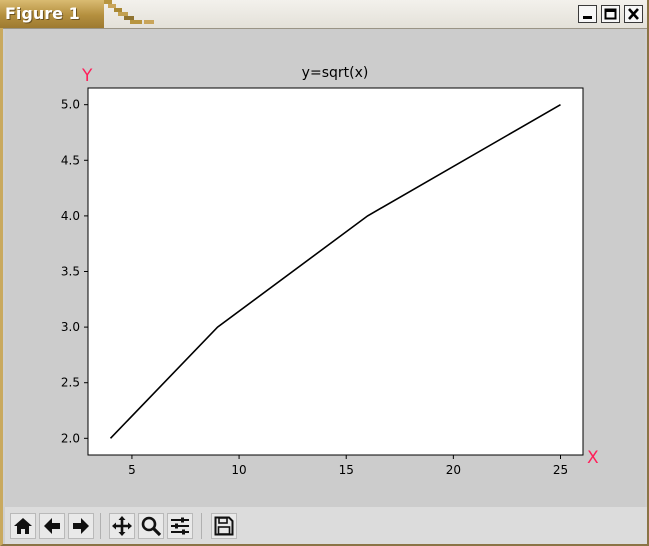 Image resolution: width=649 pixels, height=546 pixels. Describe the element at coordinates (42, 13) in the screenshot. I see `window-title: Figure 1` at that location.